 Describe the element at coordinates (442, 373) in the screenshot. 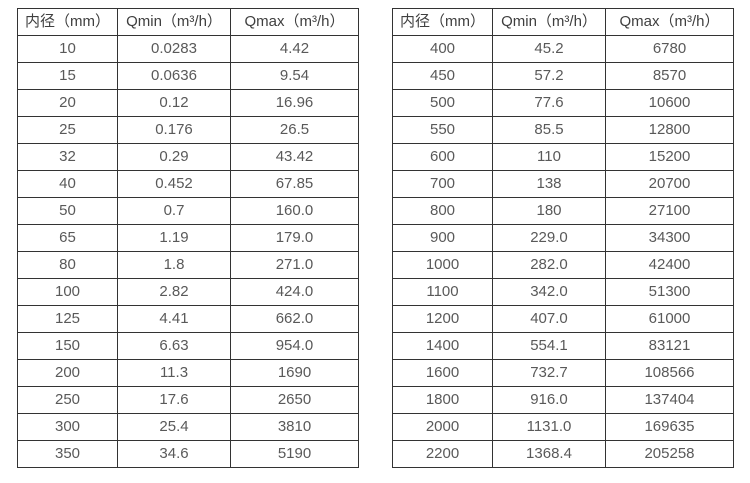

I see `diameter-cell: 1600` at that location.